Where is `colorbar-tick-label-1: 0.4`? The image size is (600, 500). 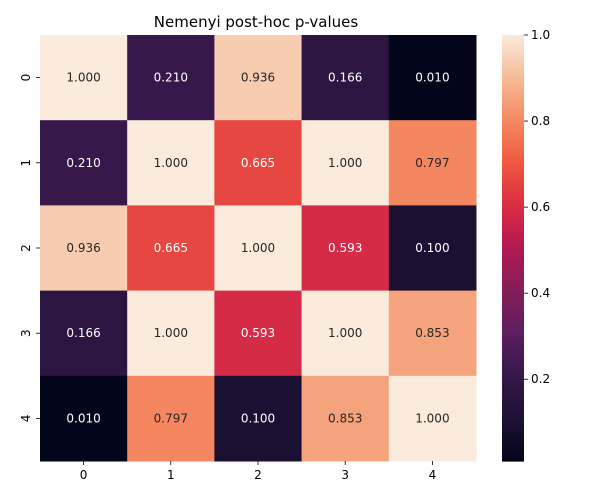
colorbar-tick-label-1: 0.4 is located at coordinates (540, 293).